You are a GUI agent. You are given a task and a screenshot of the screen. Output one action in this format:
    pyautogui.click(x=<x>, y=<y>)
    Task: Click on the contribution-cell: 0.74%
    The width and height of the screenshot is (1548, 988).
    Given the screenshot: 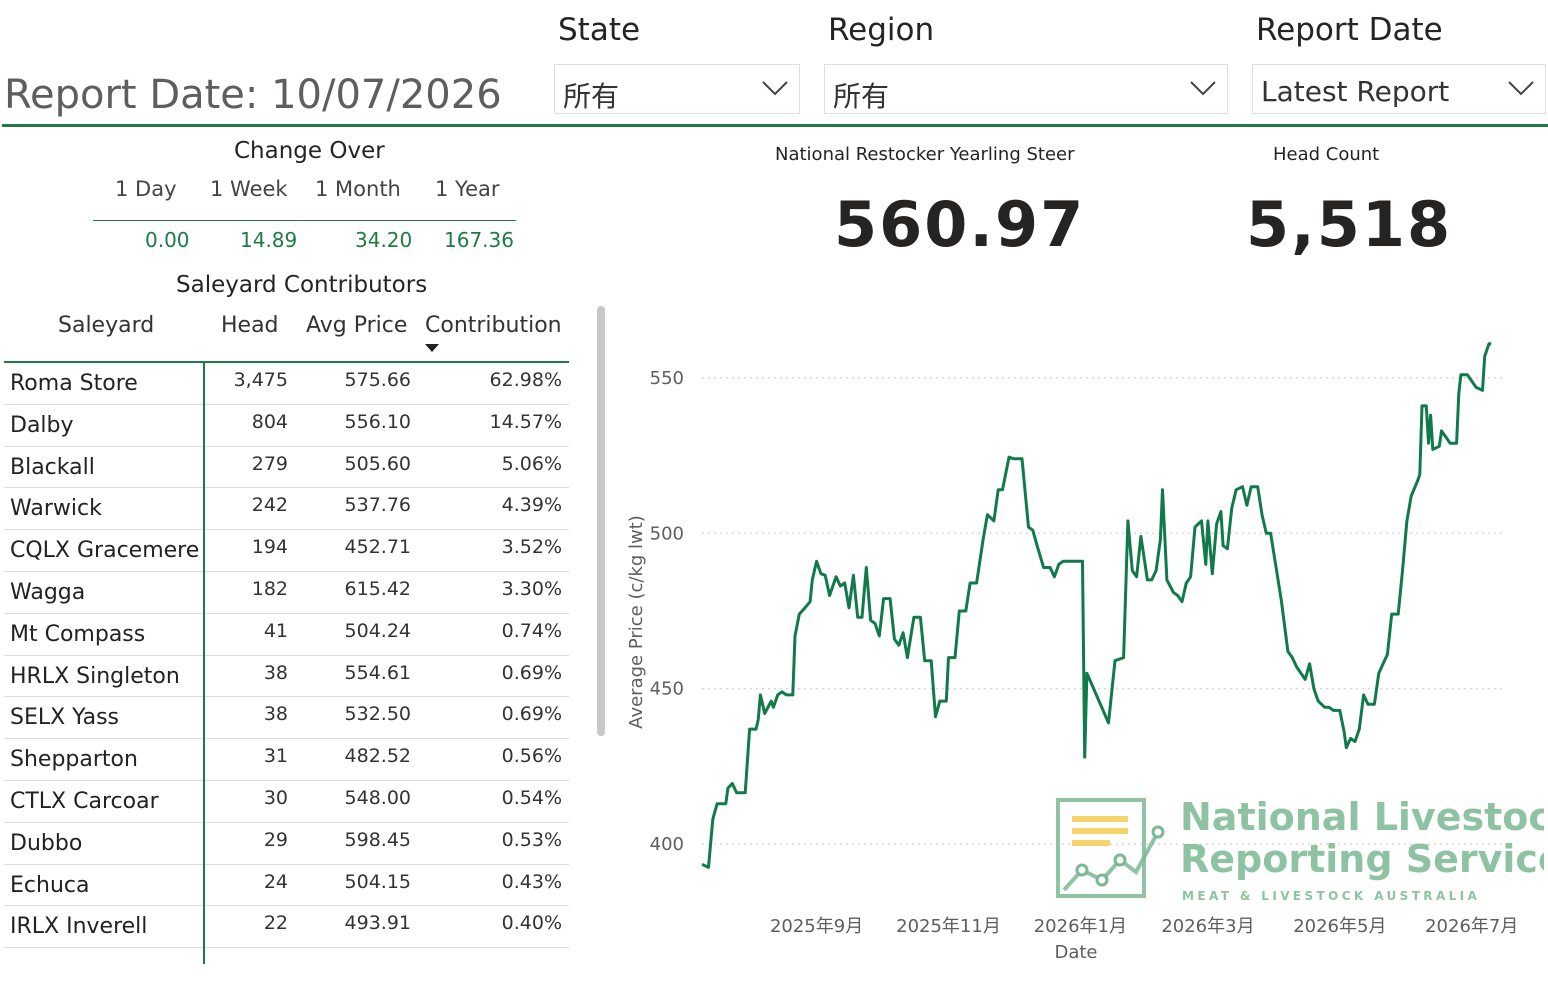 What is the action you would take?
    pyautogui.click(x=531, y=630)
    